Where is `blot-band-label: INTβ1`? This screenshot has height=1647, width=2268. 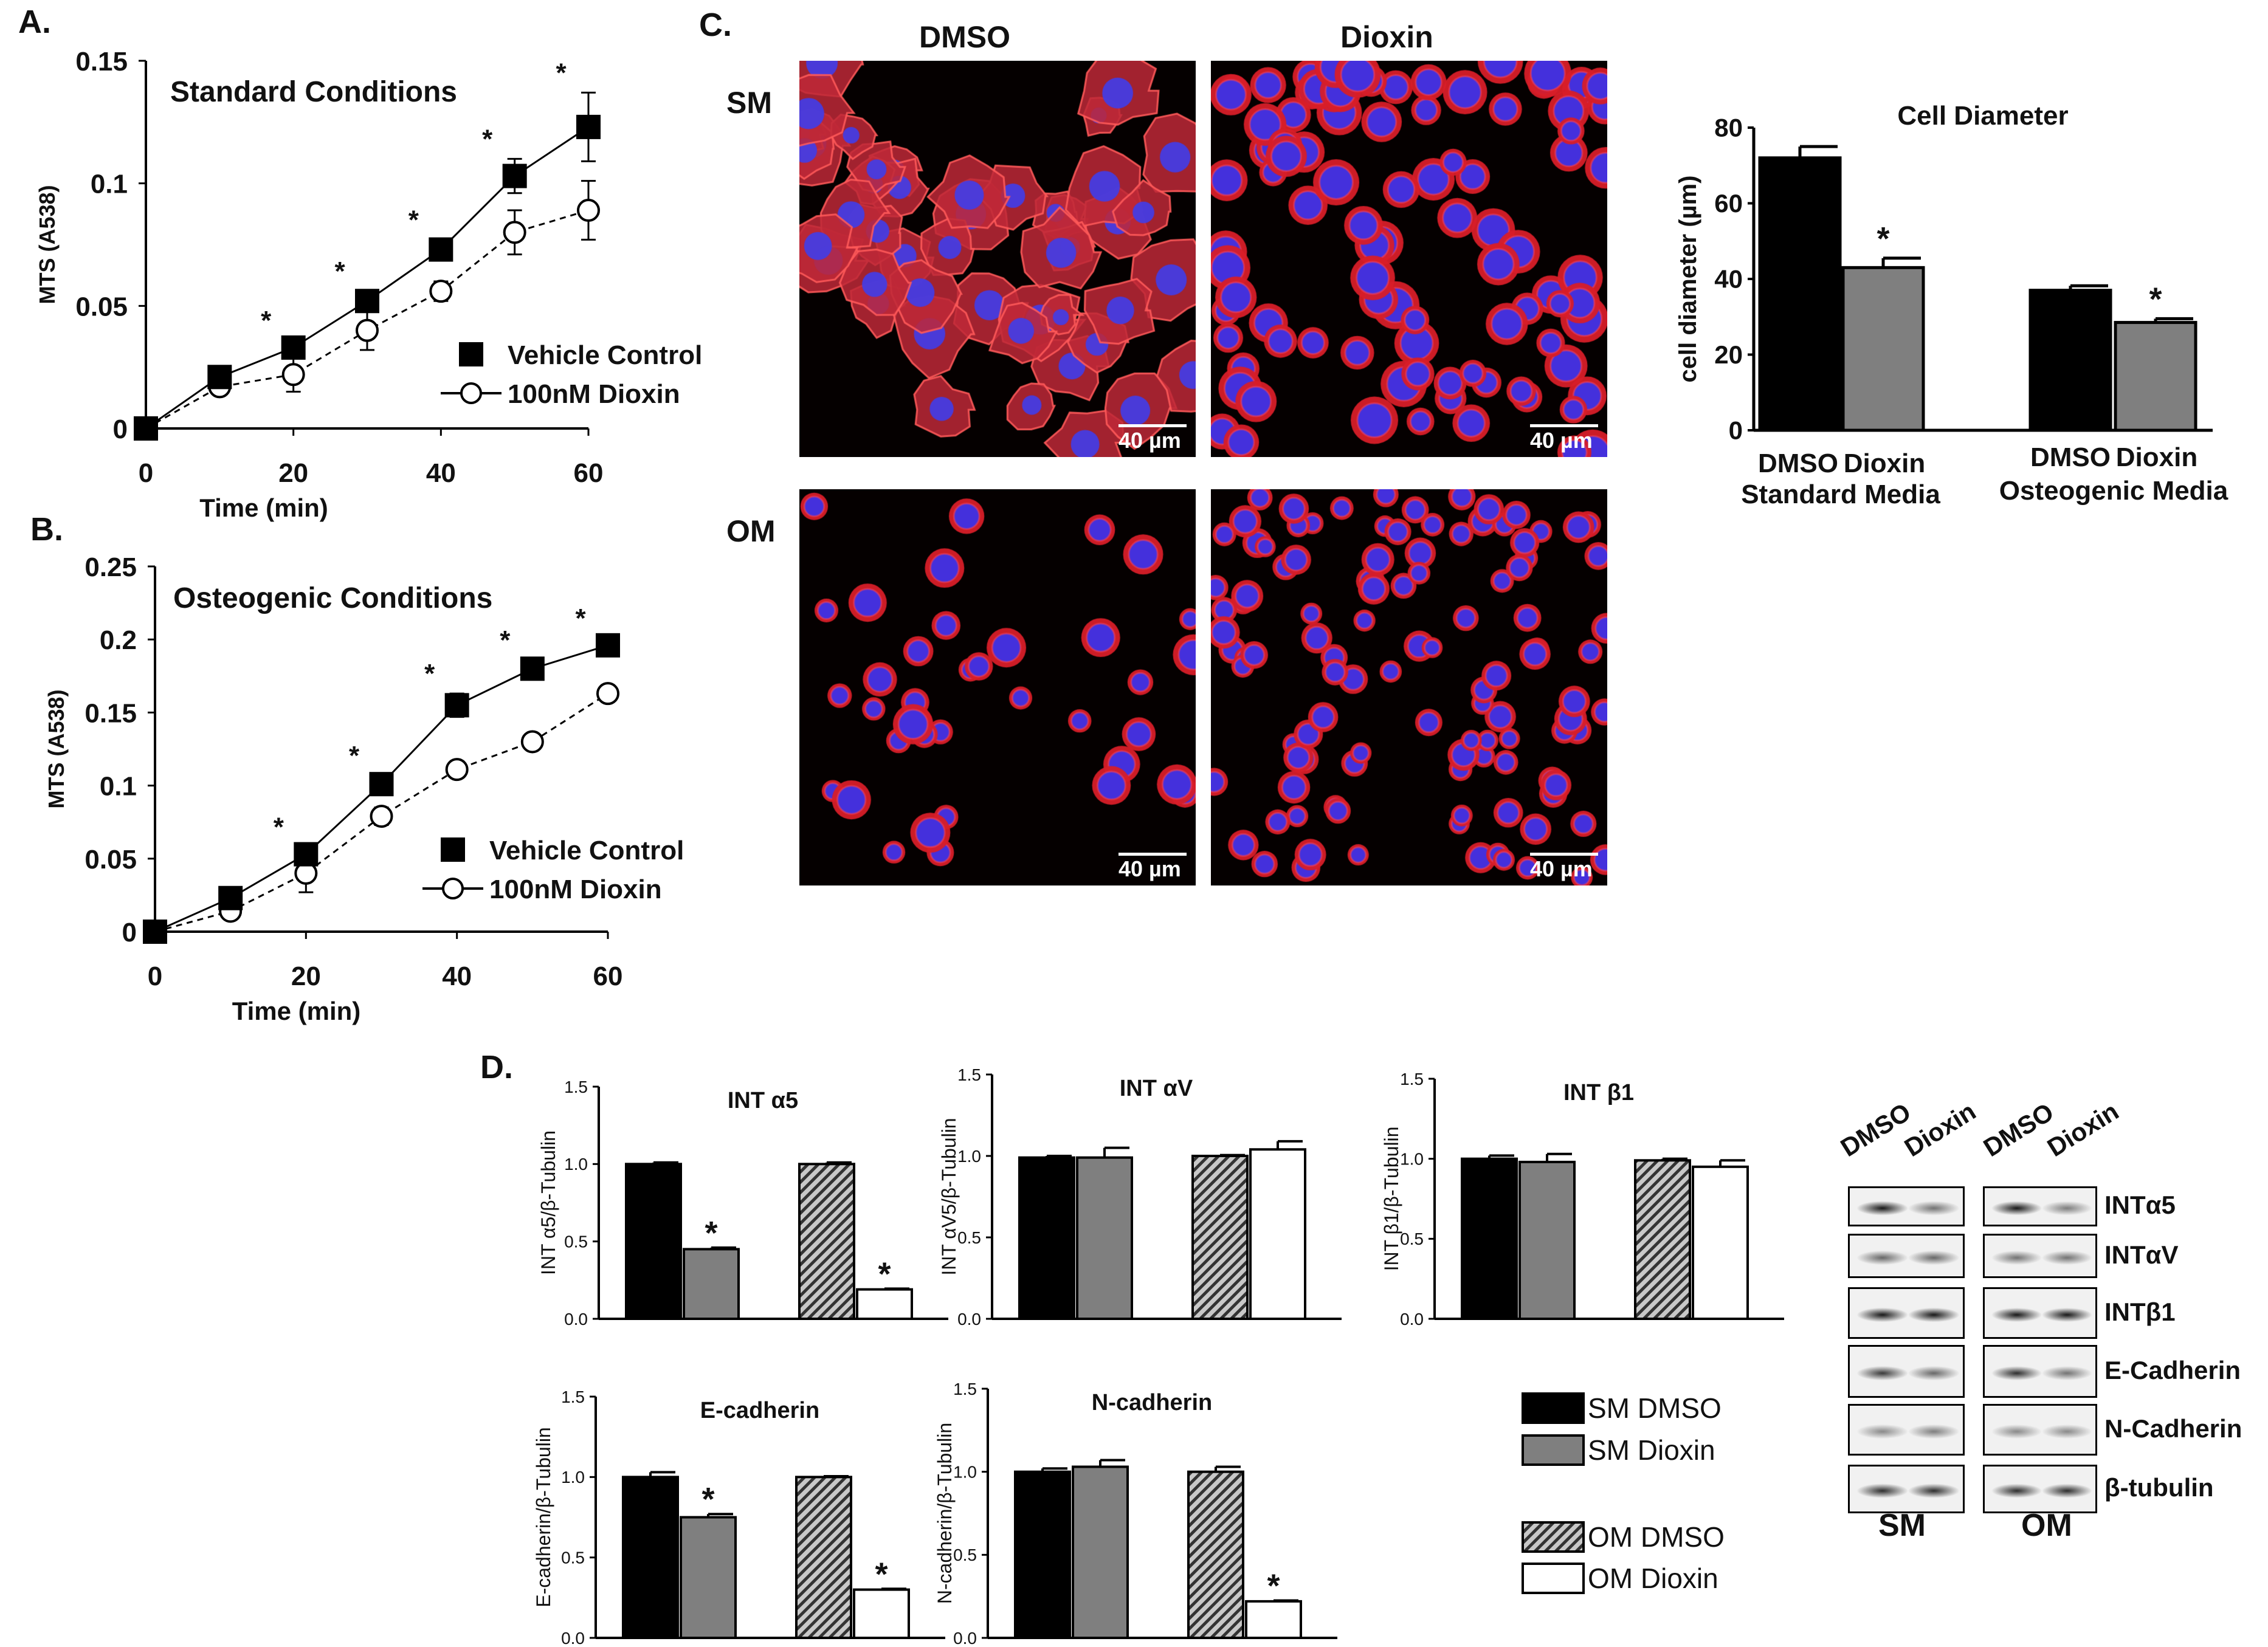
blot-band-label: INTβ1 is located at coordinates (2140, 1311).